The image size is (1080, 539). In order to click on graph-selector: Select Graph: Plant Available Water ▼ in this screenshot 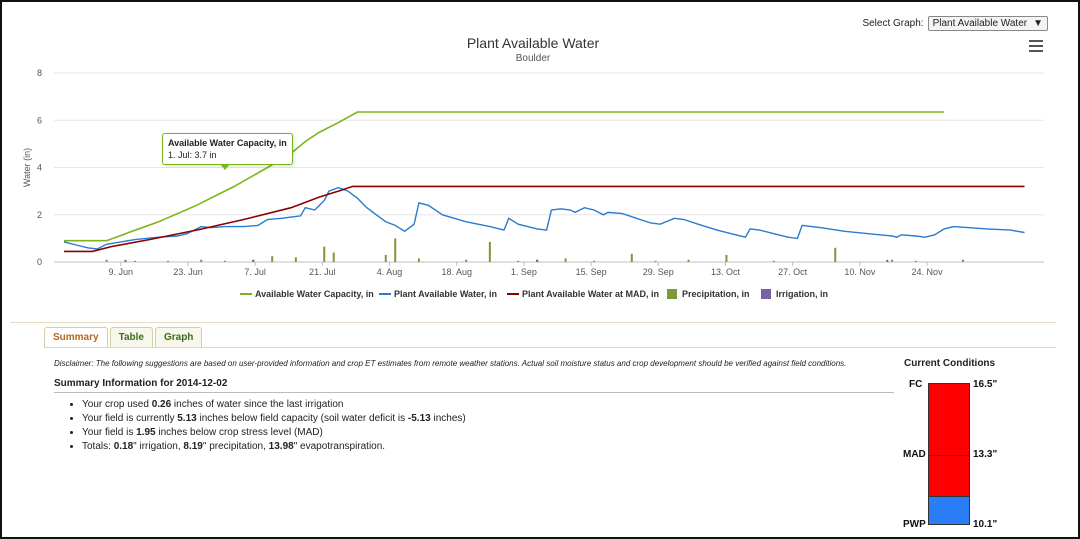, I will do `click(955, 23)`.